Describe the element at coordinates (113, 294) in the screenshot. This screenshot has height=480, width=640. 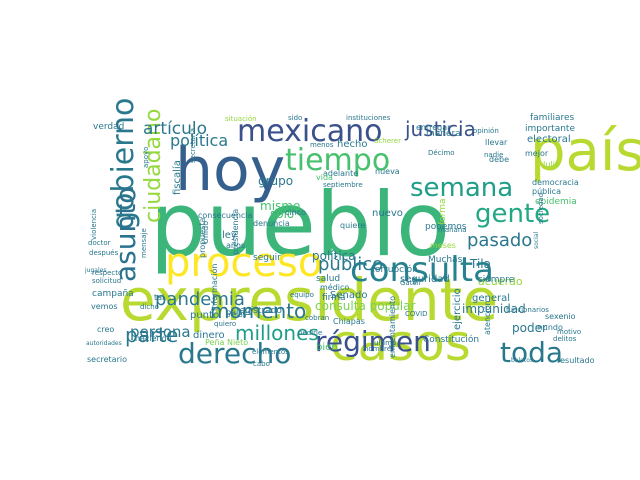
I see `cloud-word: campaña` at that location.